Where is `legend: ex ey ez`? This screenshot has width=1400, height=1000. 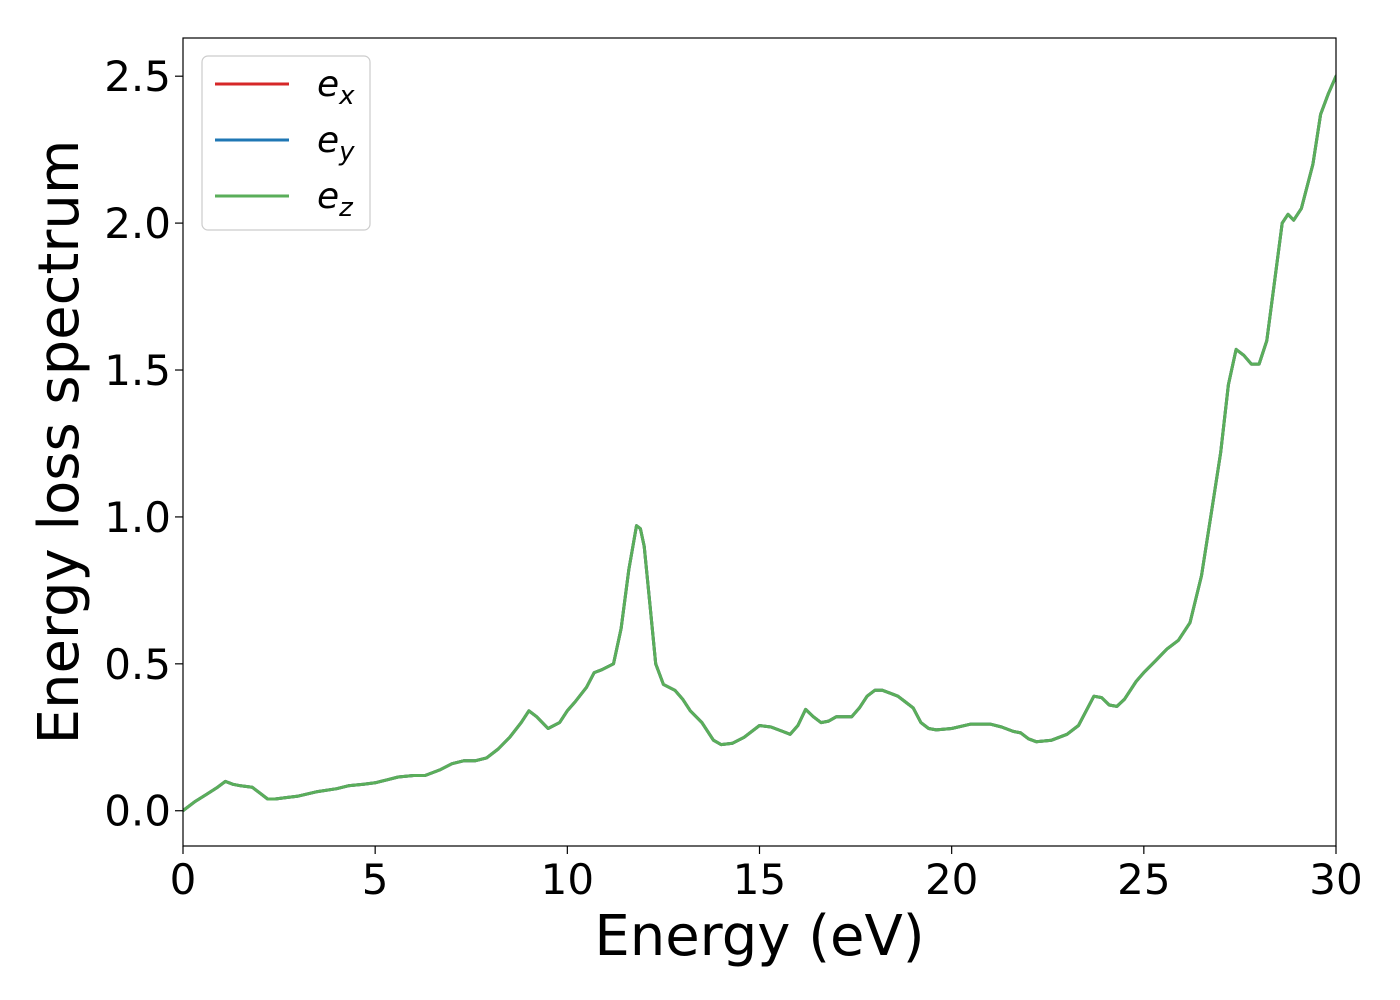
legend: ex ey ez is located at coordinates (286, 143).